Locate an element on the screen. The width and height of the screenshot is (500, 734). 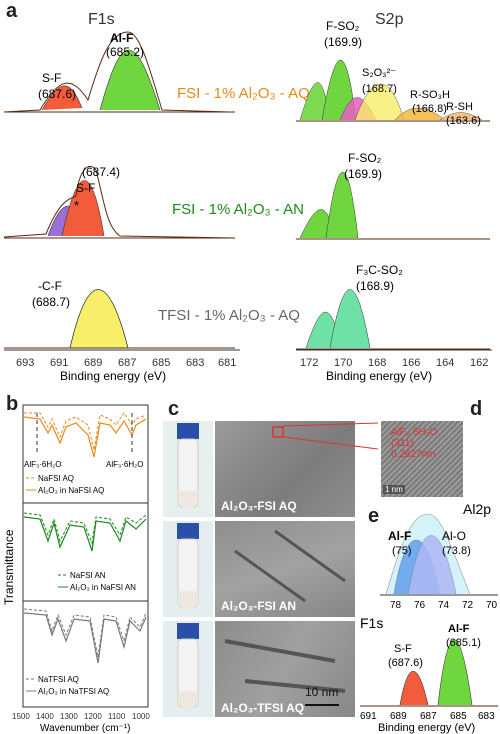
legend-nafsi-aq: NaFSI AQ is located at coordinates (56, 478).